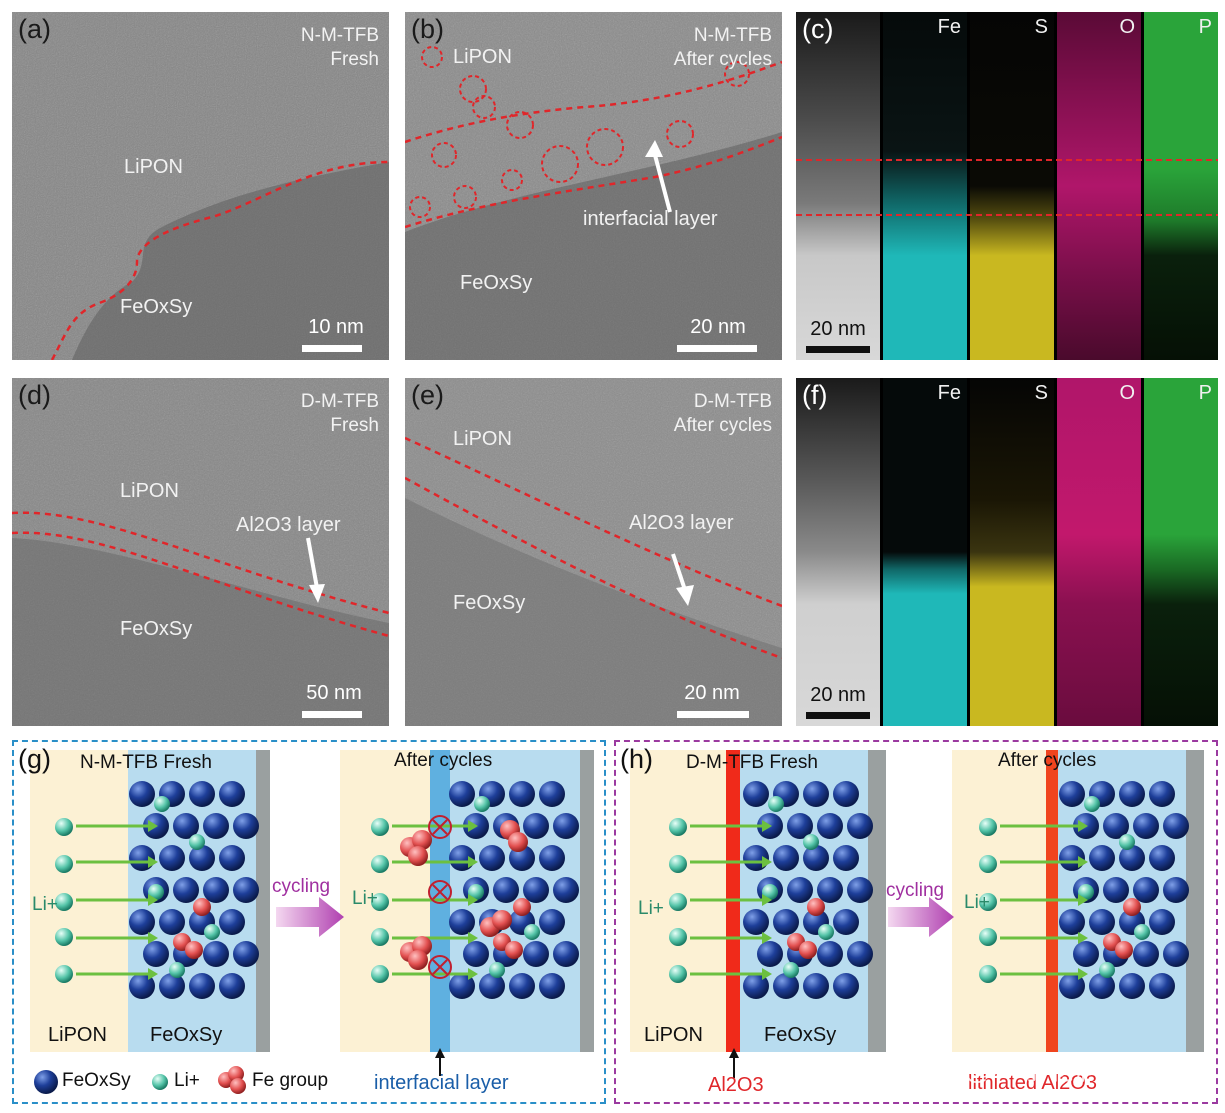  I want to click on schematic-g-li-after: Li+, so click(365, 898).